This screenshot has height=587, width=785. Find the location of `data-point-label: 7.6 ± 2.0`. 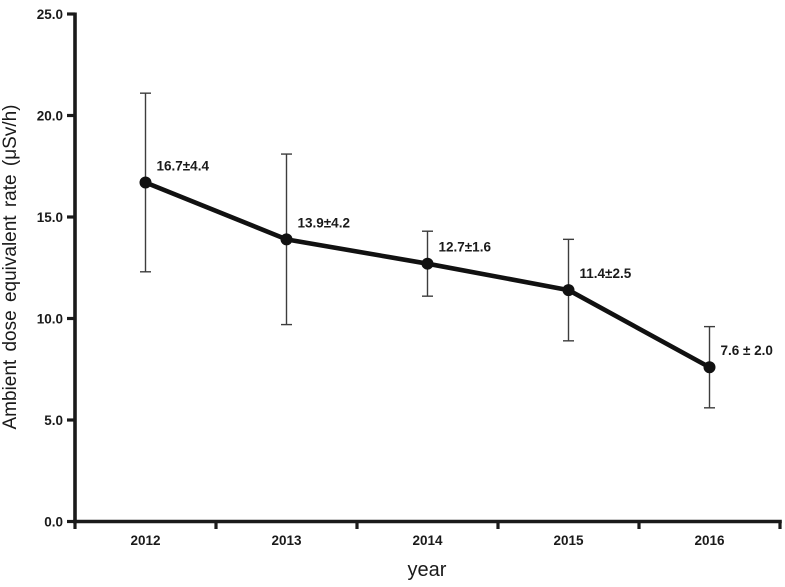

data-point-label: 7.6 ± 2.0 is located at coordinates (747, 350).